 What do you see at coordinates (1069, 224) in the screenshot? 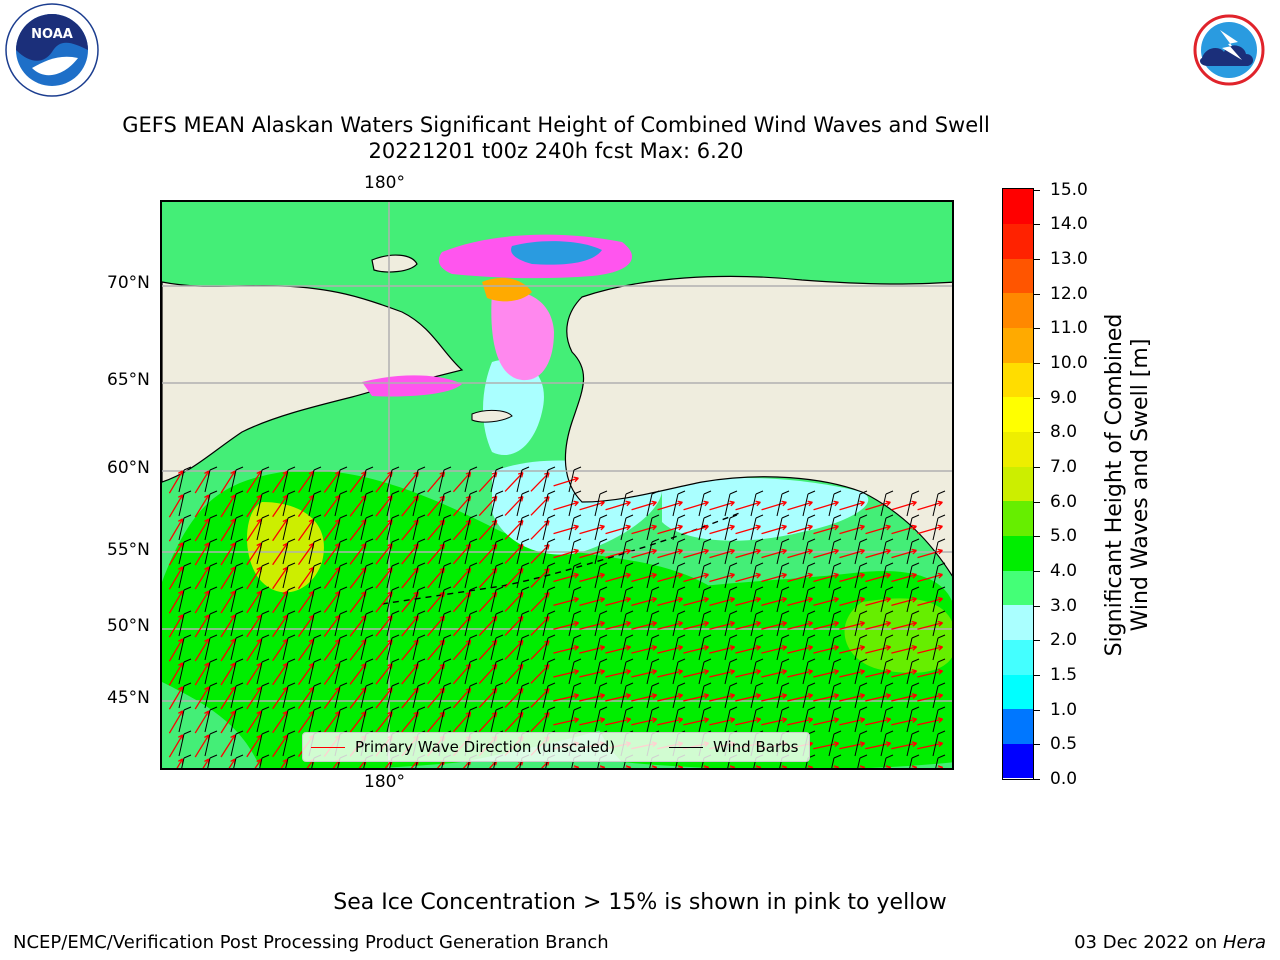
I see `colorbar-tick-label: 14.0` at bounding box center [1069, 224].